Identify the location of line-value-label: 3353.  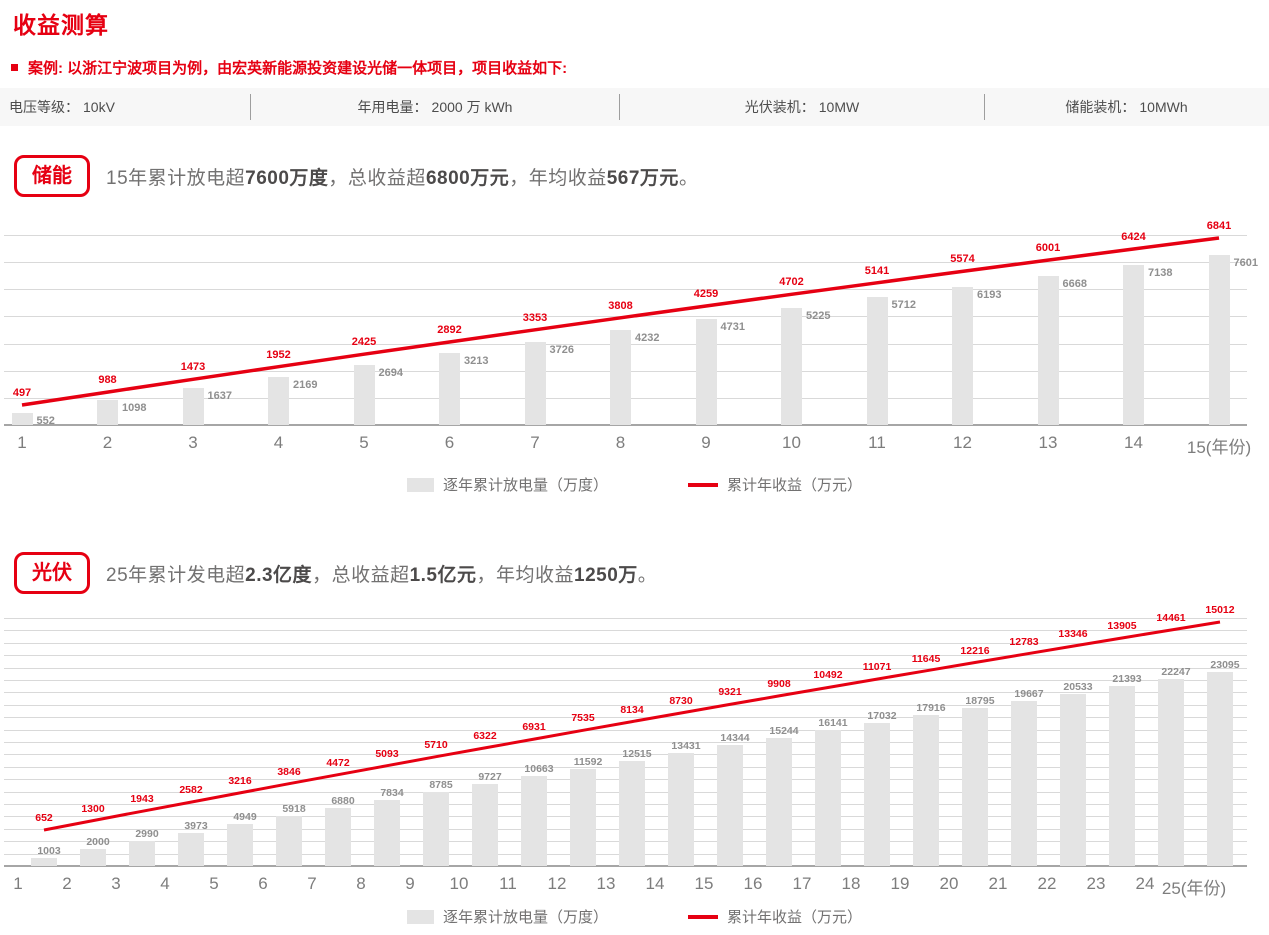
(535, 317).